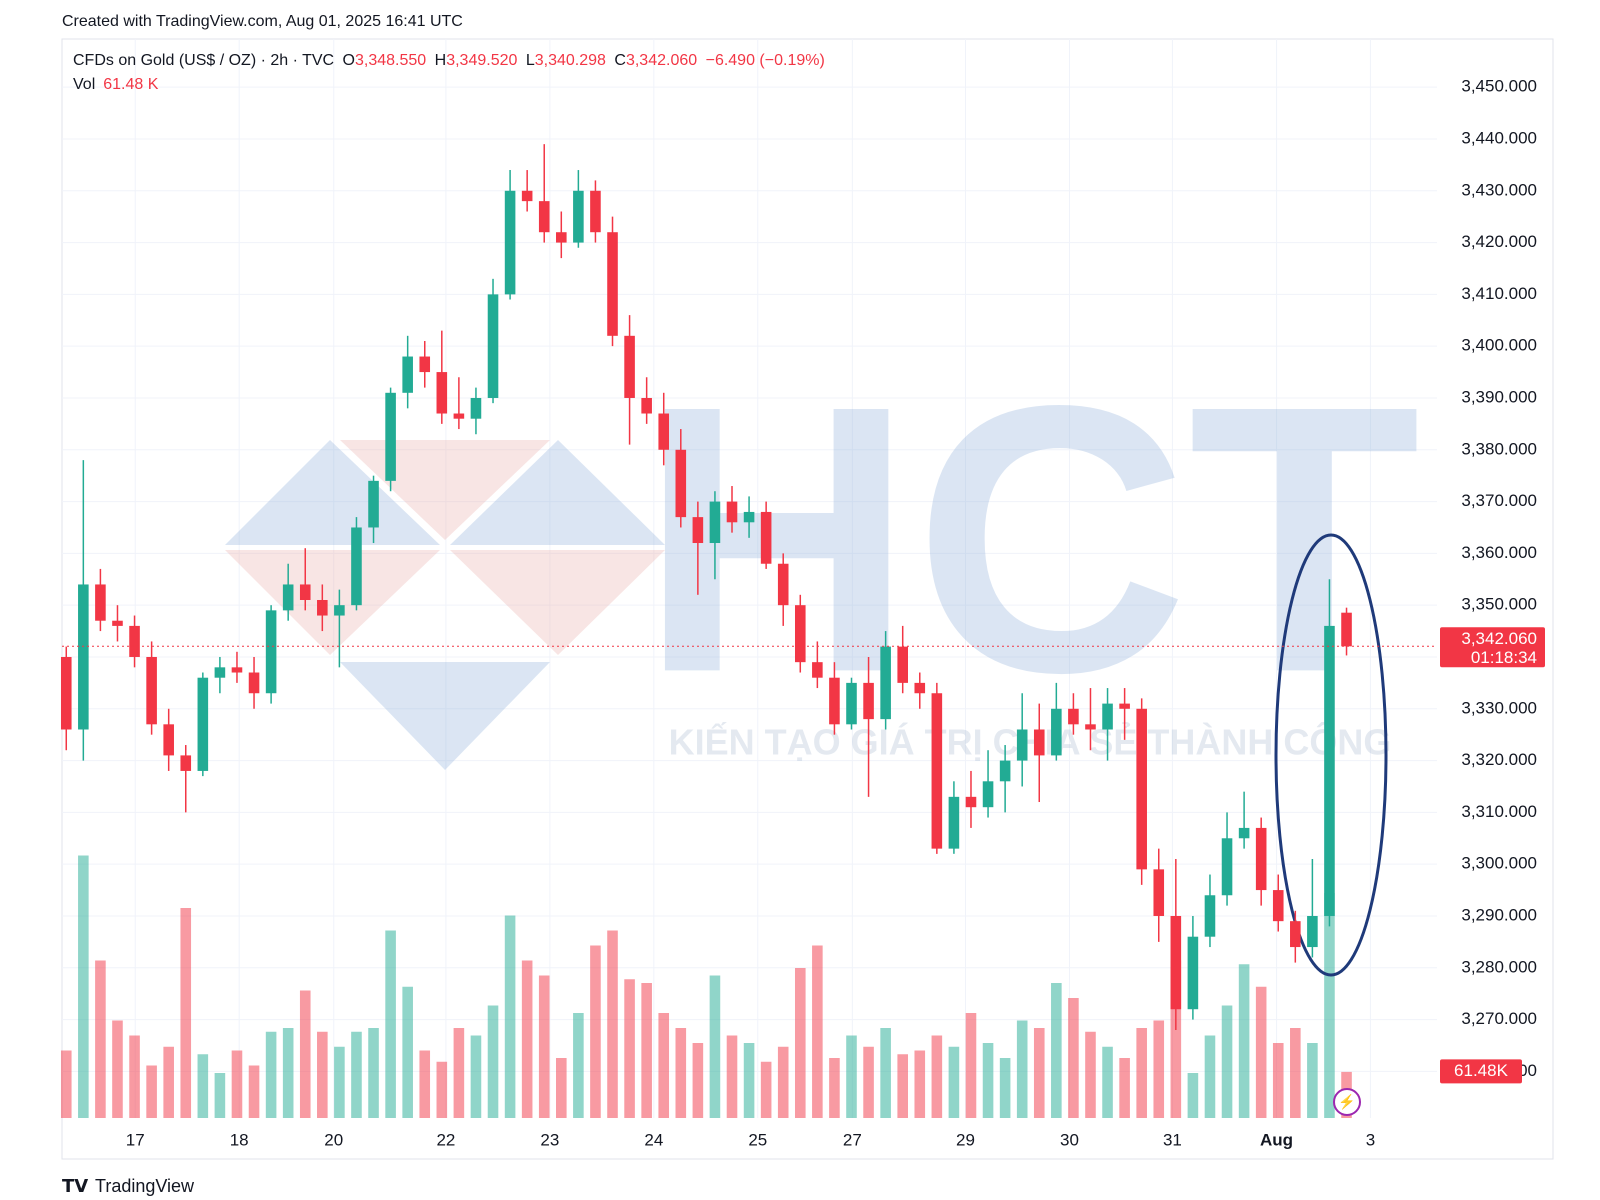  What do you see at coordinates (1504, 657) in the screenshot?
I see `countdown-label: 01:18:34` at bounding box center [1504, 657].